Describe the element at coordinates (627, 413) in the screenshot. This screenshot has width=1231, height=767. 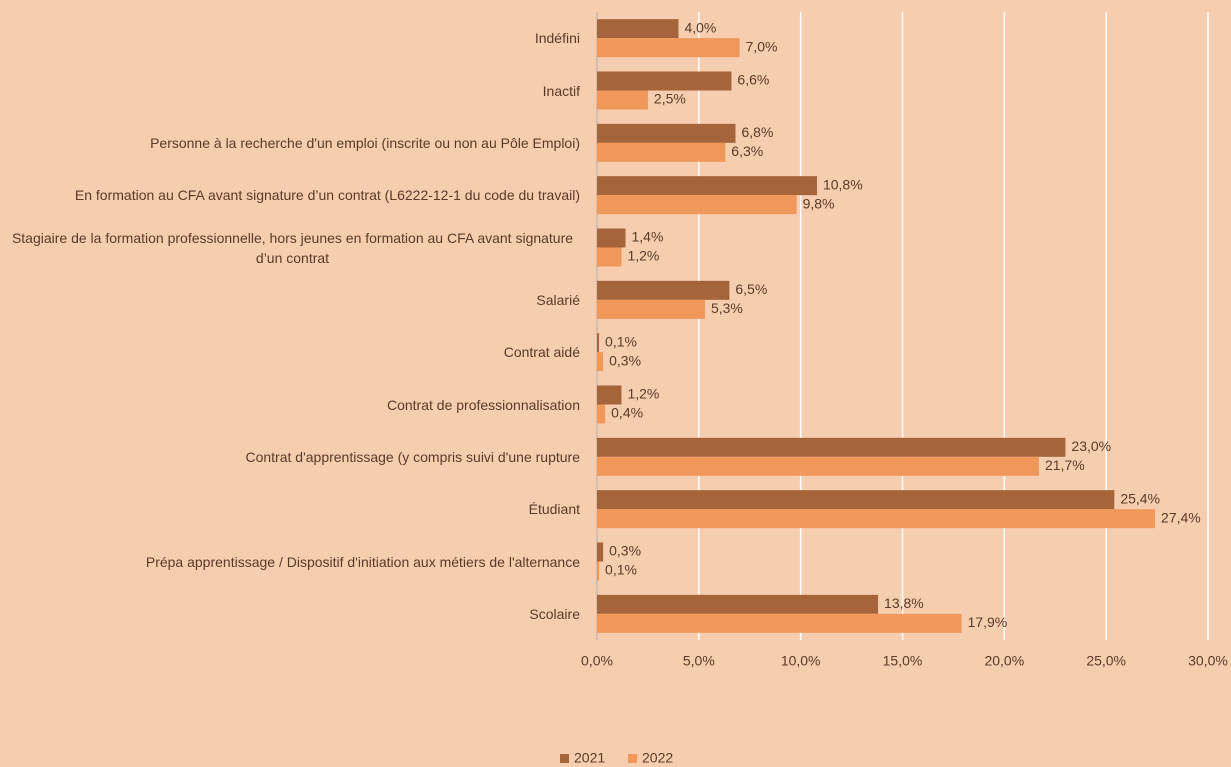
I see `data-label: 0,4%` at that location.